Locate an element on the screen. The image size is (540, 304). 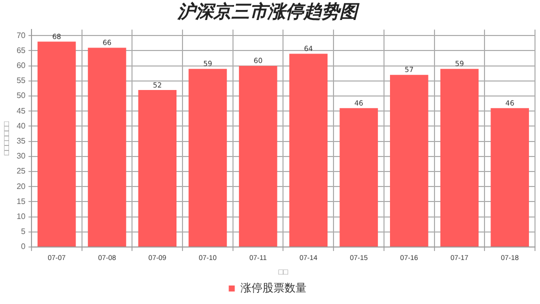
y-tick-label: 20 is located at coordinates (21, 186).